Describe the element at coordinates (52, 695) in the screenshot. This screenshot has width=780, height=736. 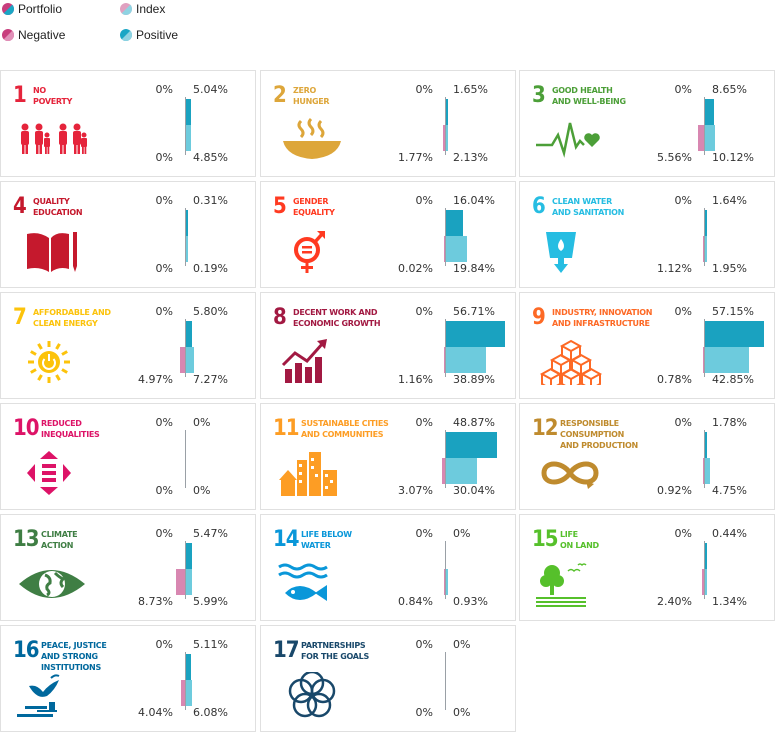
I see `dove-gavel-icon` at that location.